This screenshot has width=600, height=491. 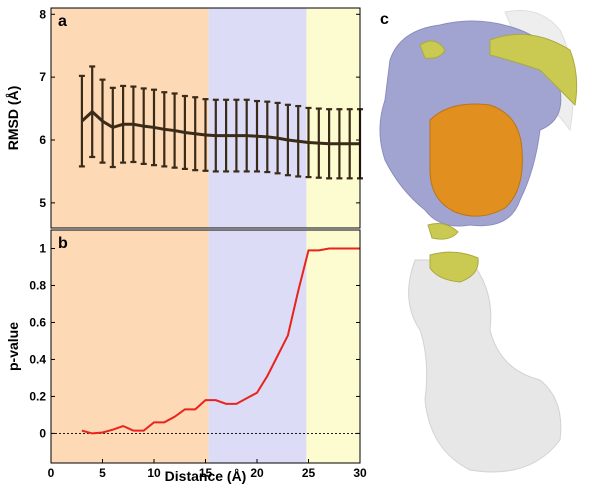 What do you see at coordinates (37, 322) in the screenshot?
I see `y-tick-label: 0.6` at bounding box center [37, 322].